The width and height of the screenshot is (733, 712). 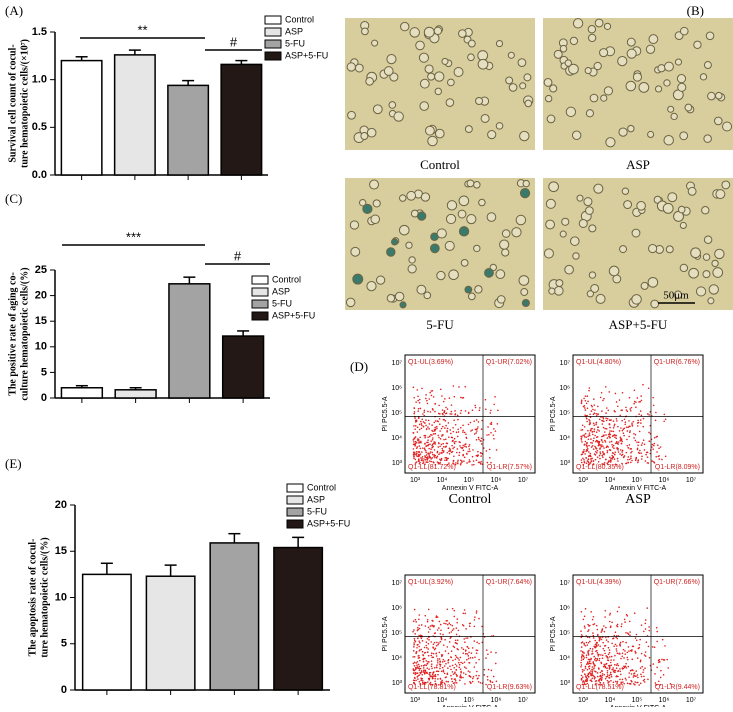 What do you see at coordinates (638, 488) in the screenshot?
I see `x-axis-label: Annexin V FITC-A` at bounding box center [638, 488].